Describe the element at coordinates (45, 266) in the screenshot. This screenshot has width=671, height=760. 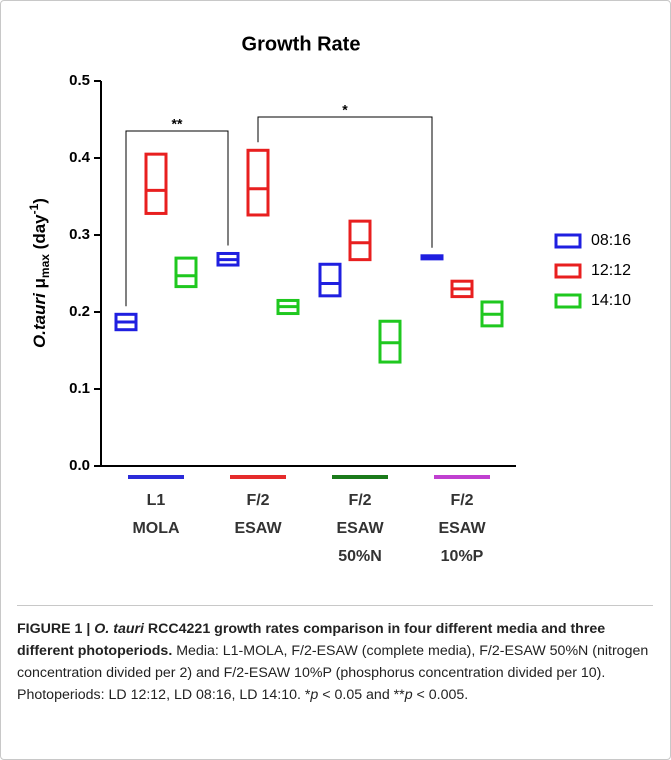
I see `y-title-sub: max` at that location.